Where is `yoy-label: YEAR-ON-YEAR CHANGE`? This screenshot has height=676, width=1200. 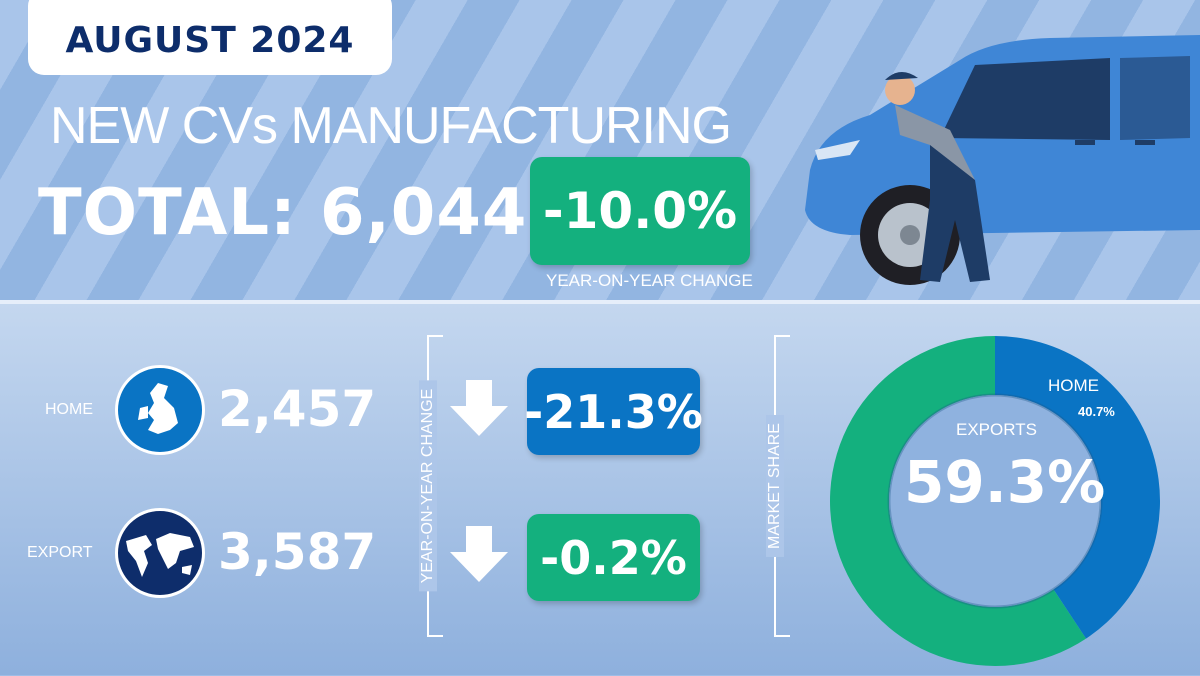 yoy-label: YEAR-ON-YEAR CHANGE is located at coordinates (428, 486).